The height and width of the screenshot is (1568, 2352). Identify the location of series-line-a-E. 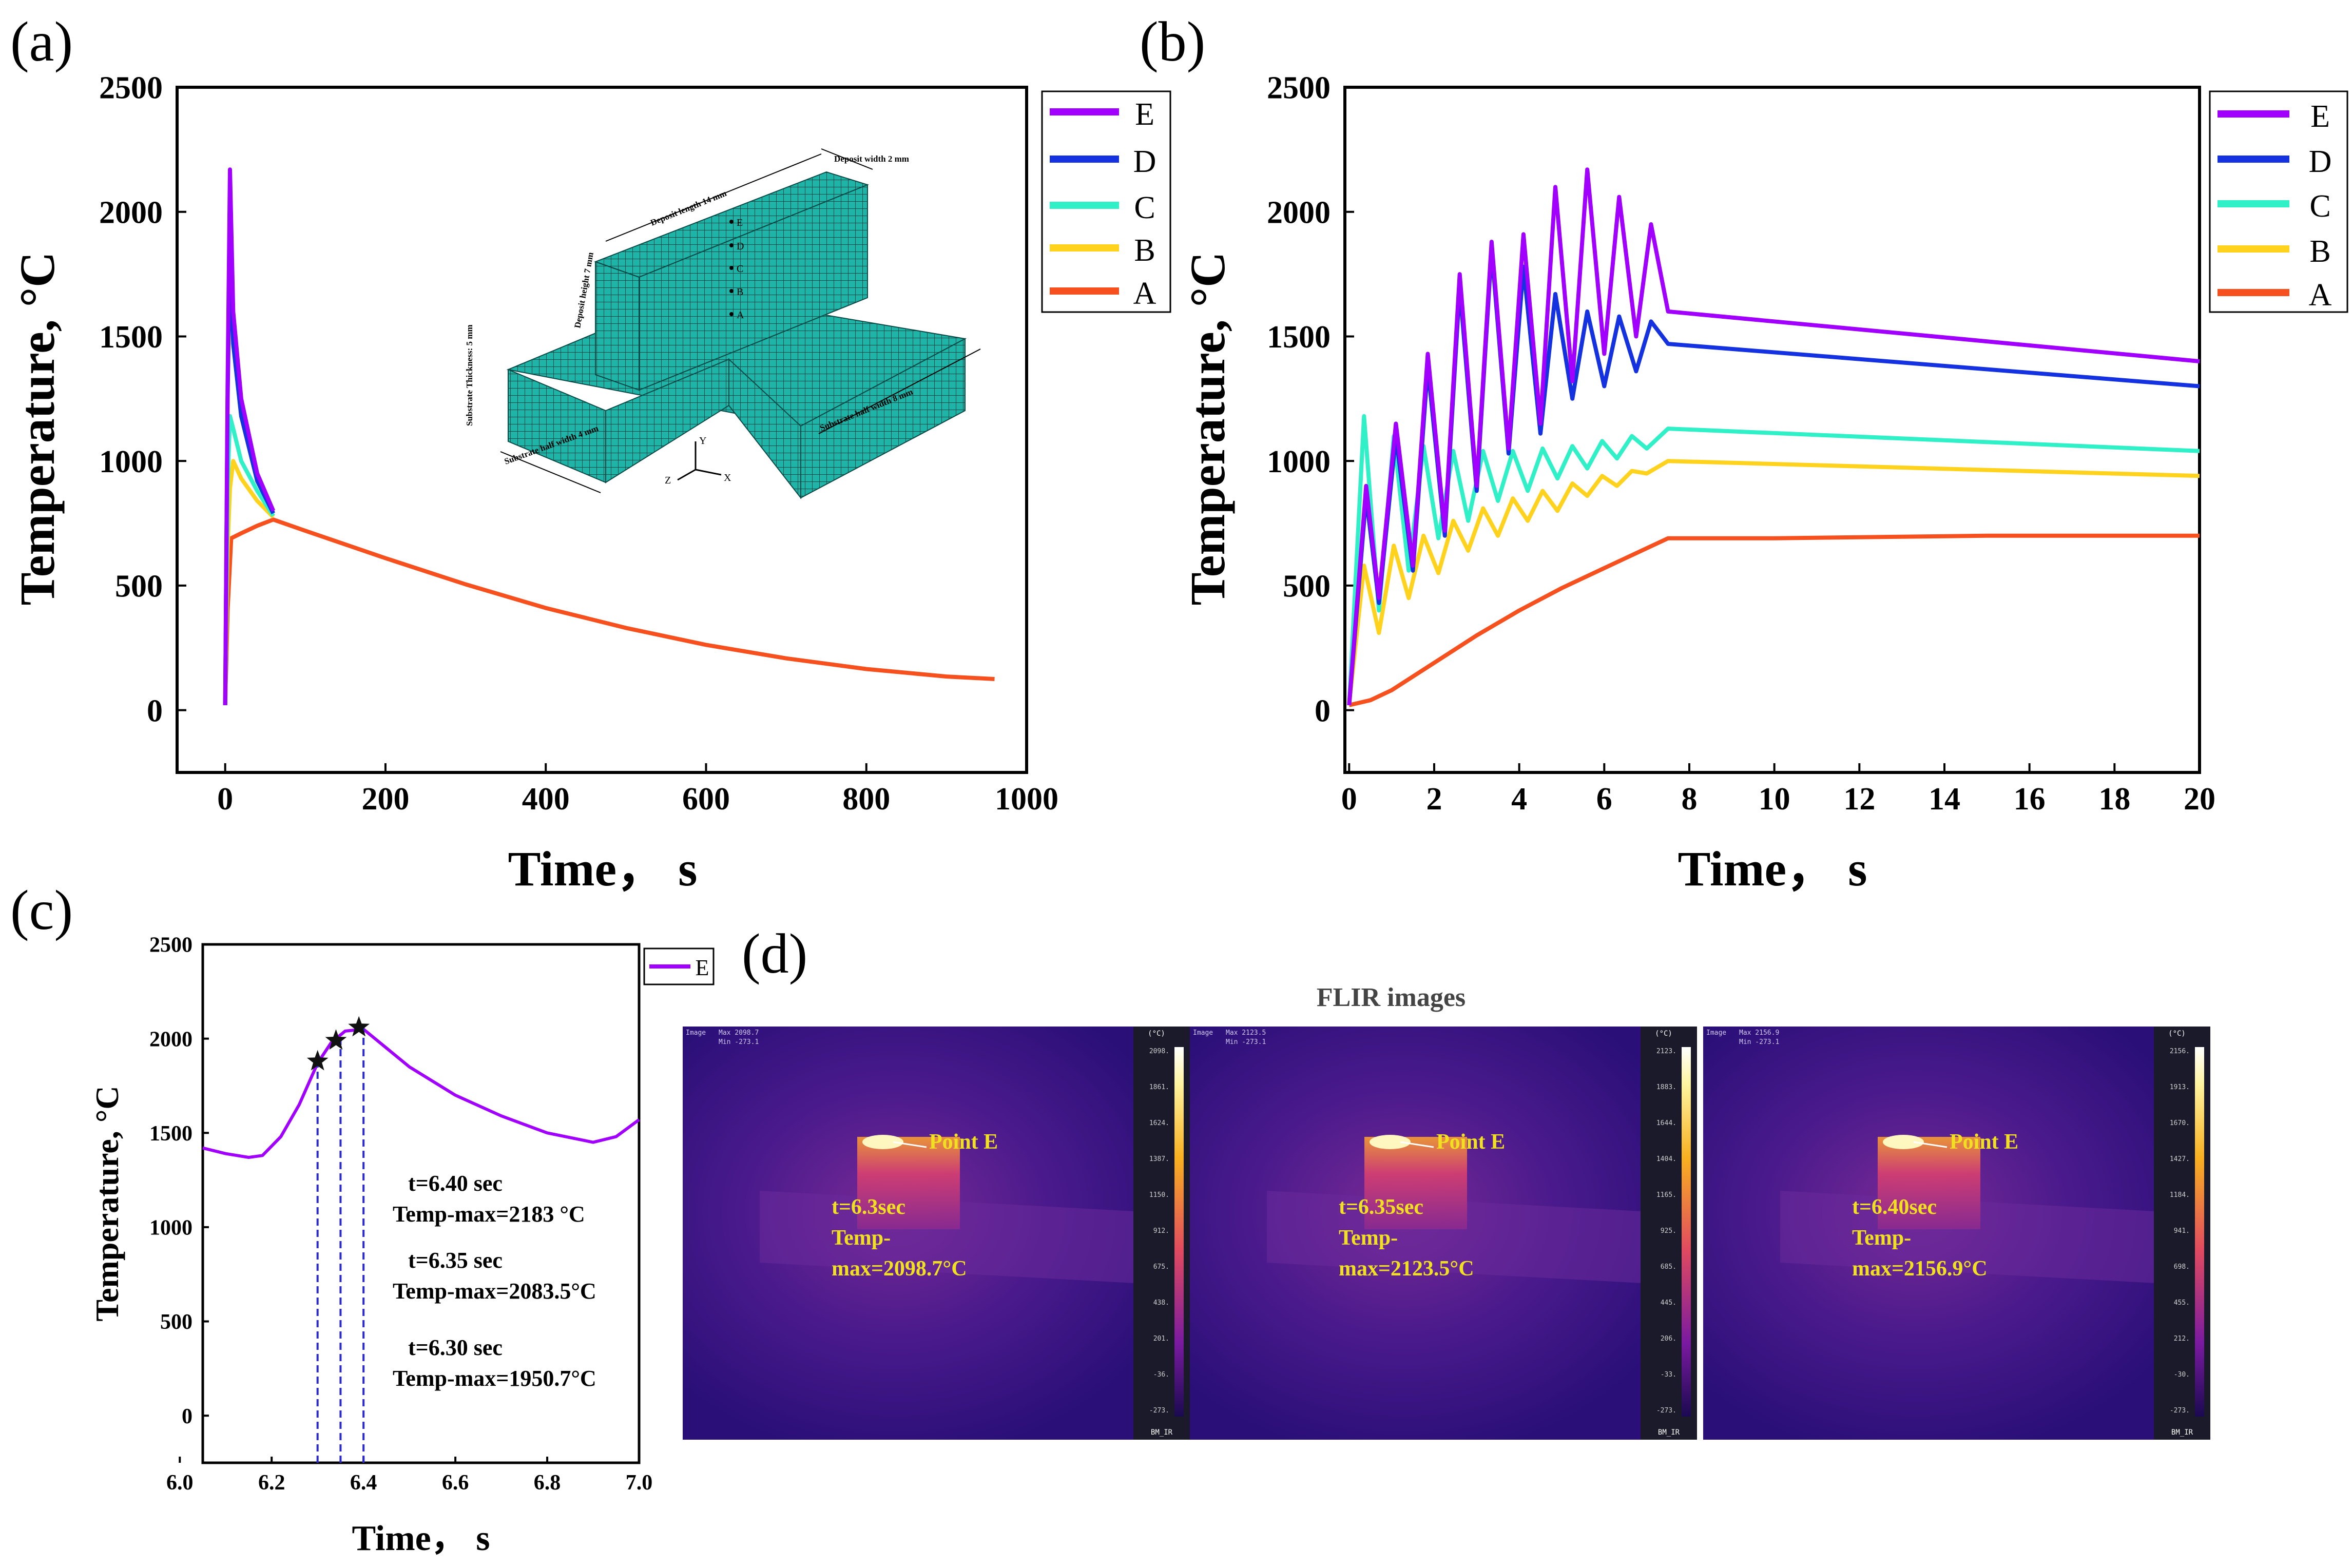
(249, 436).